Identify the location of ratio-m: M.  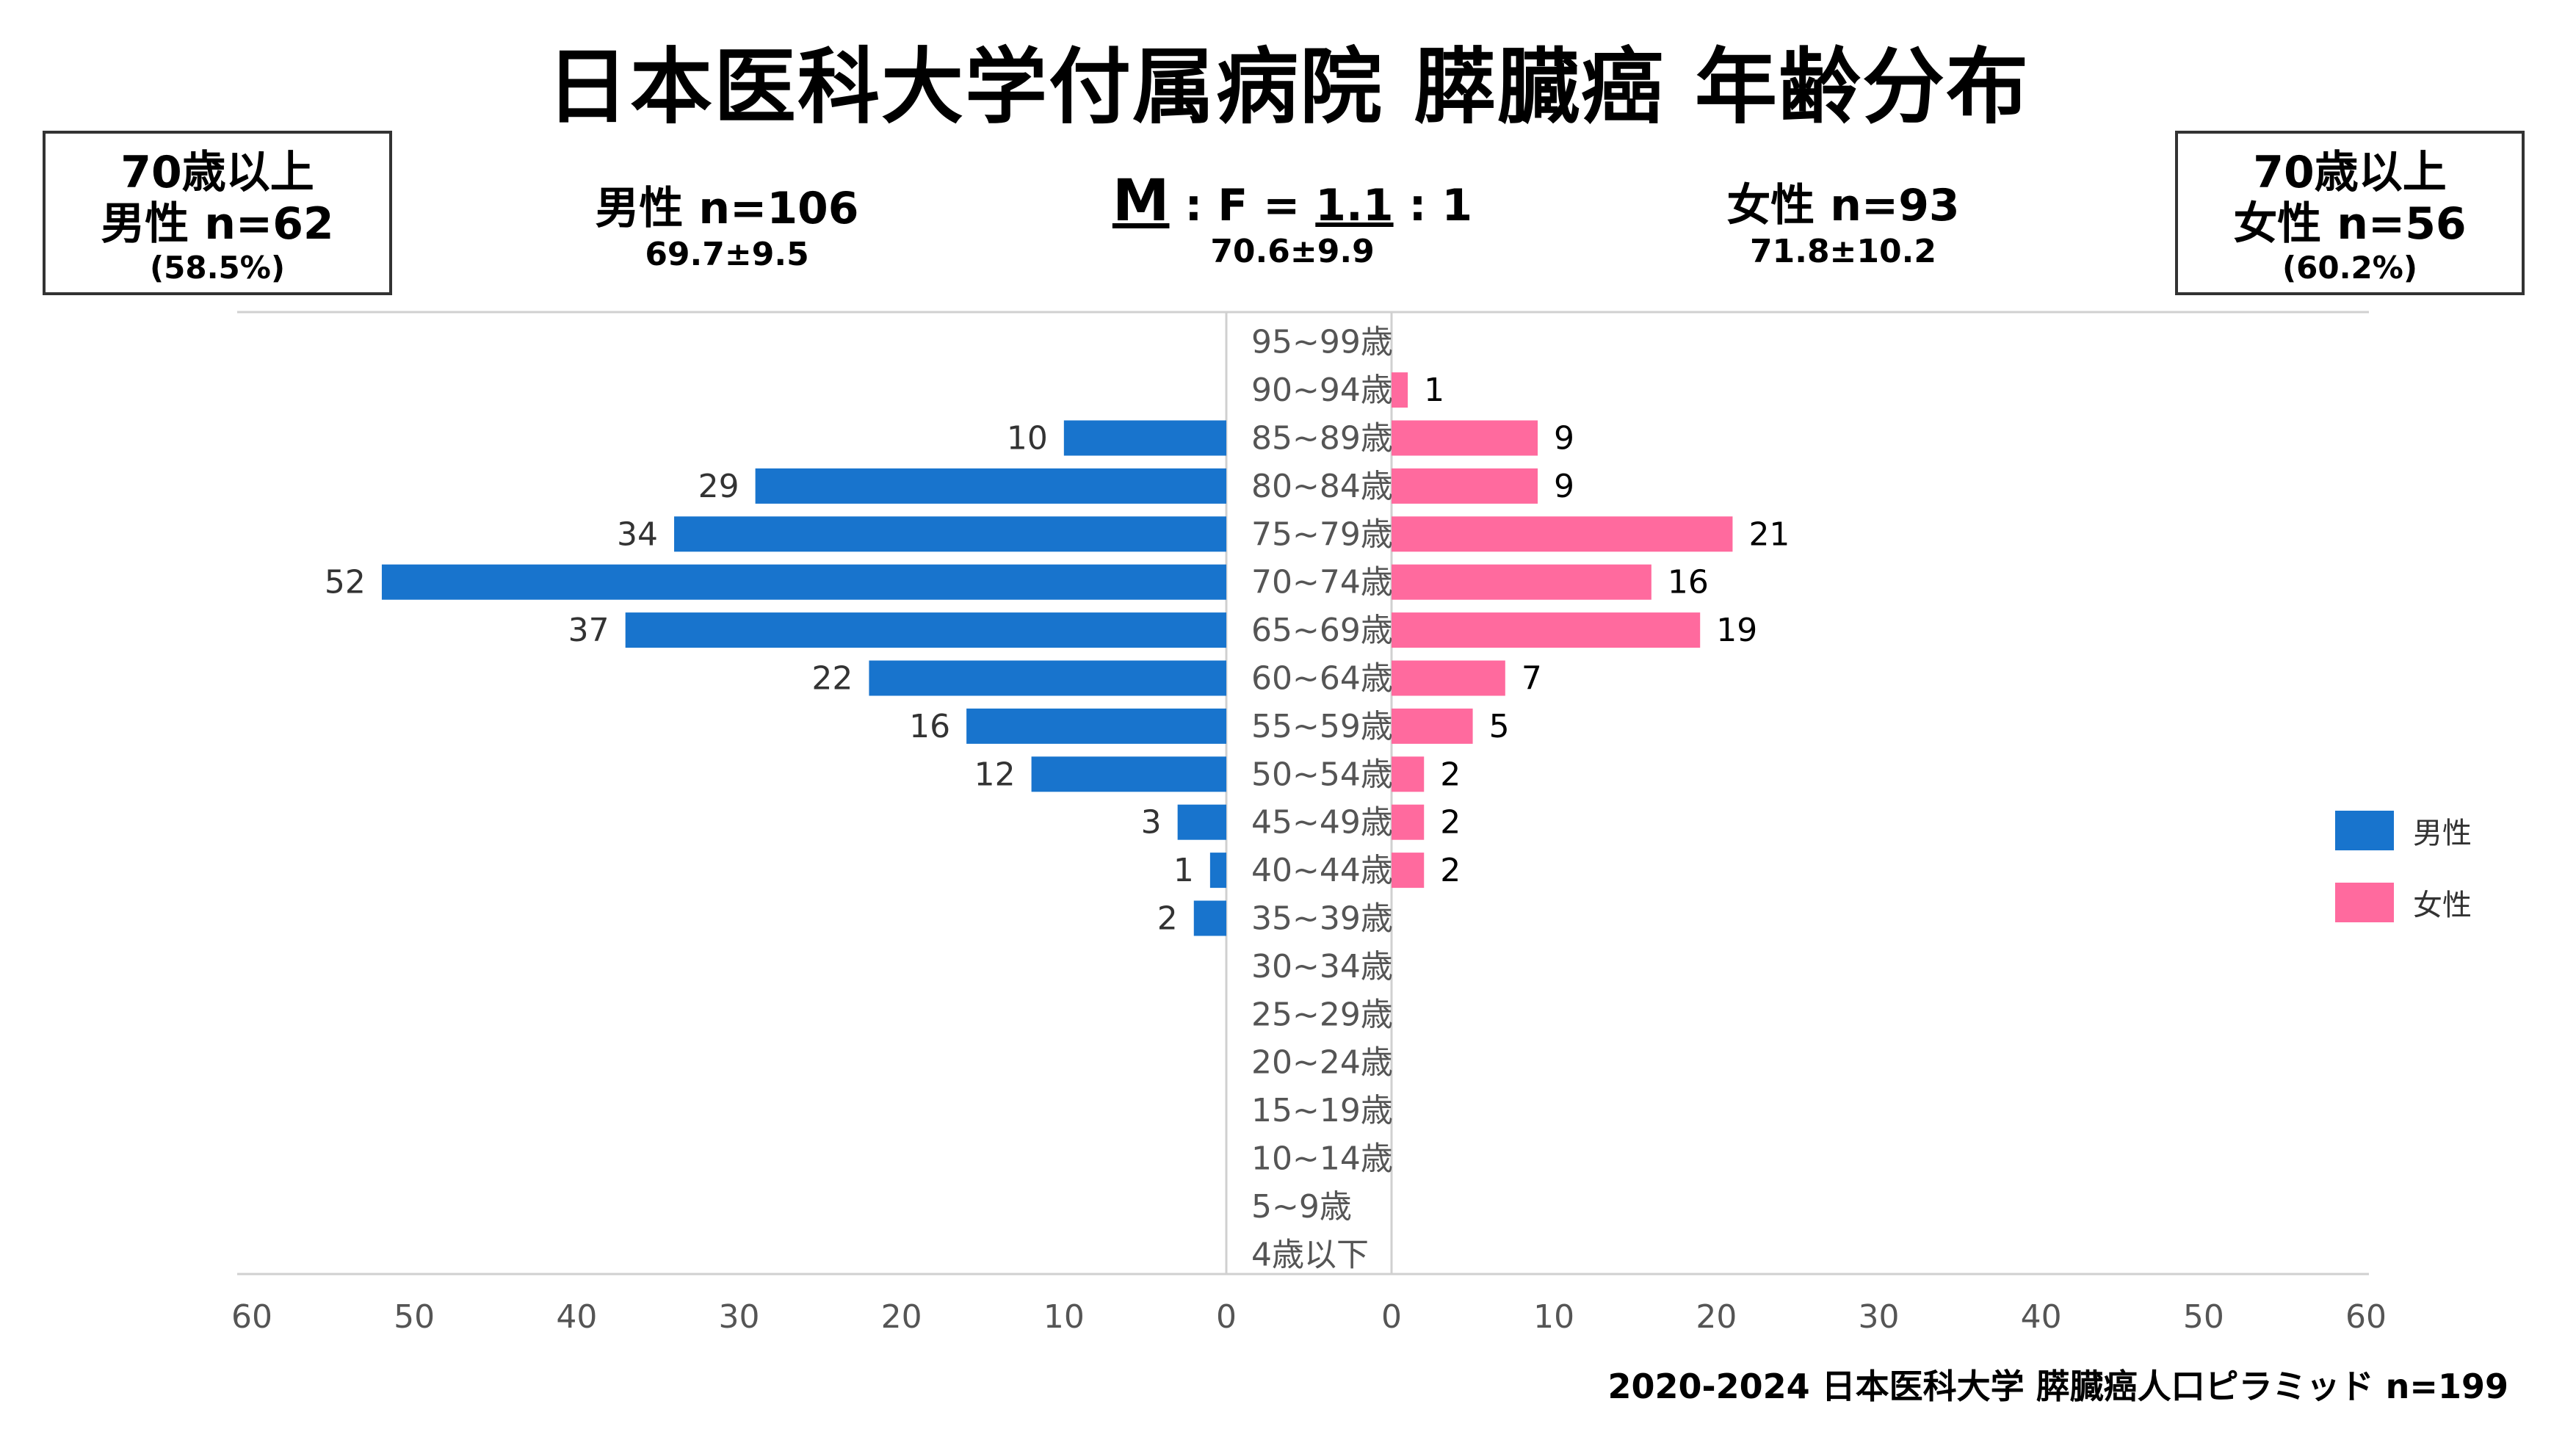
(1141, 201).